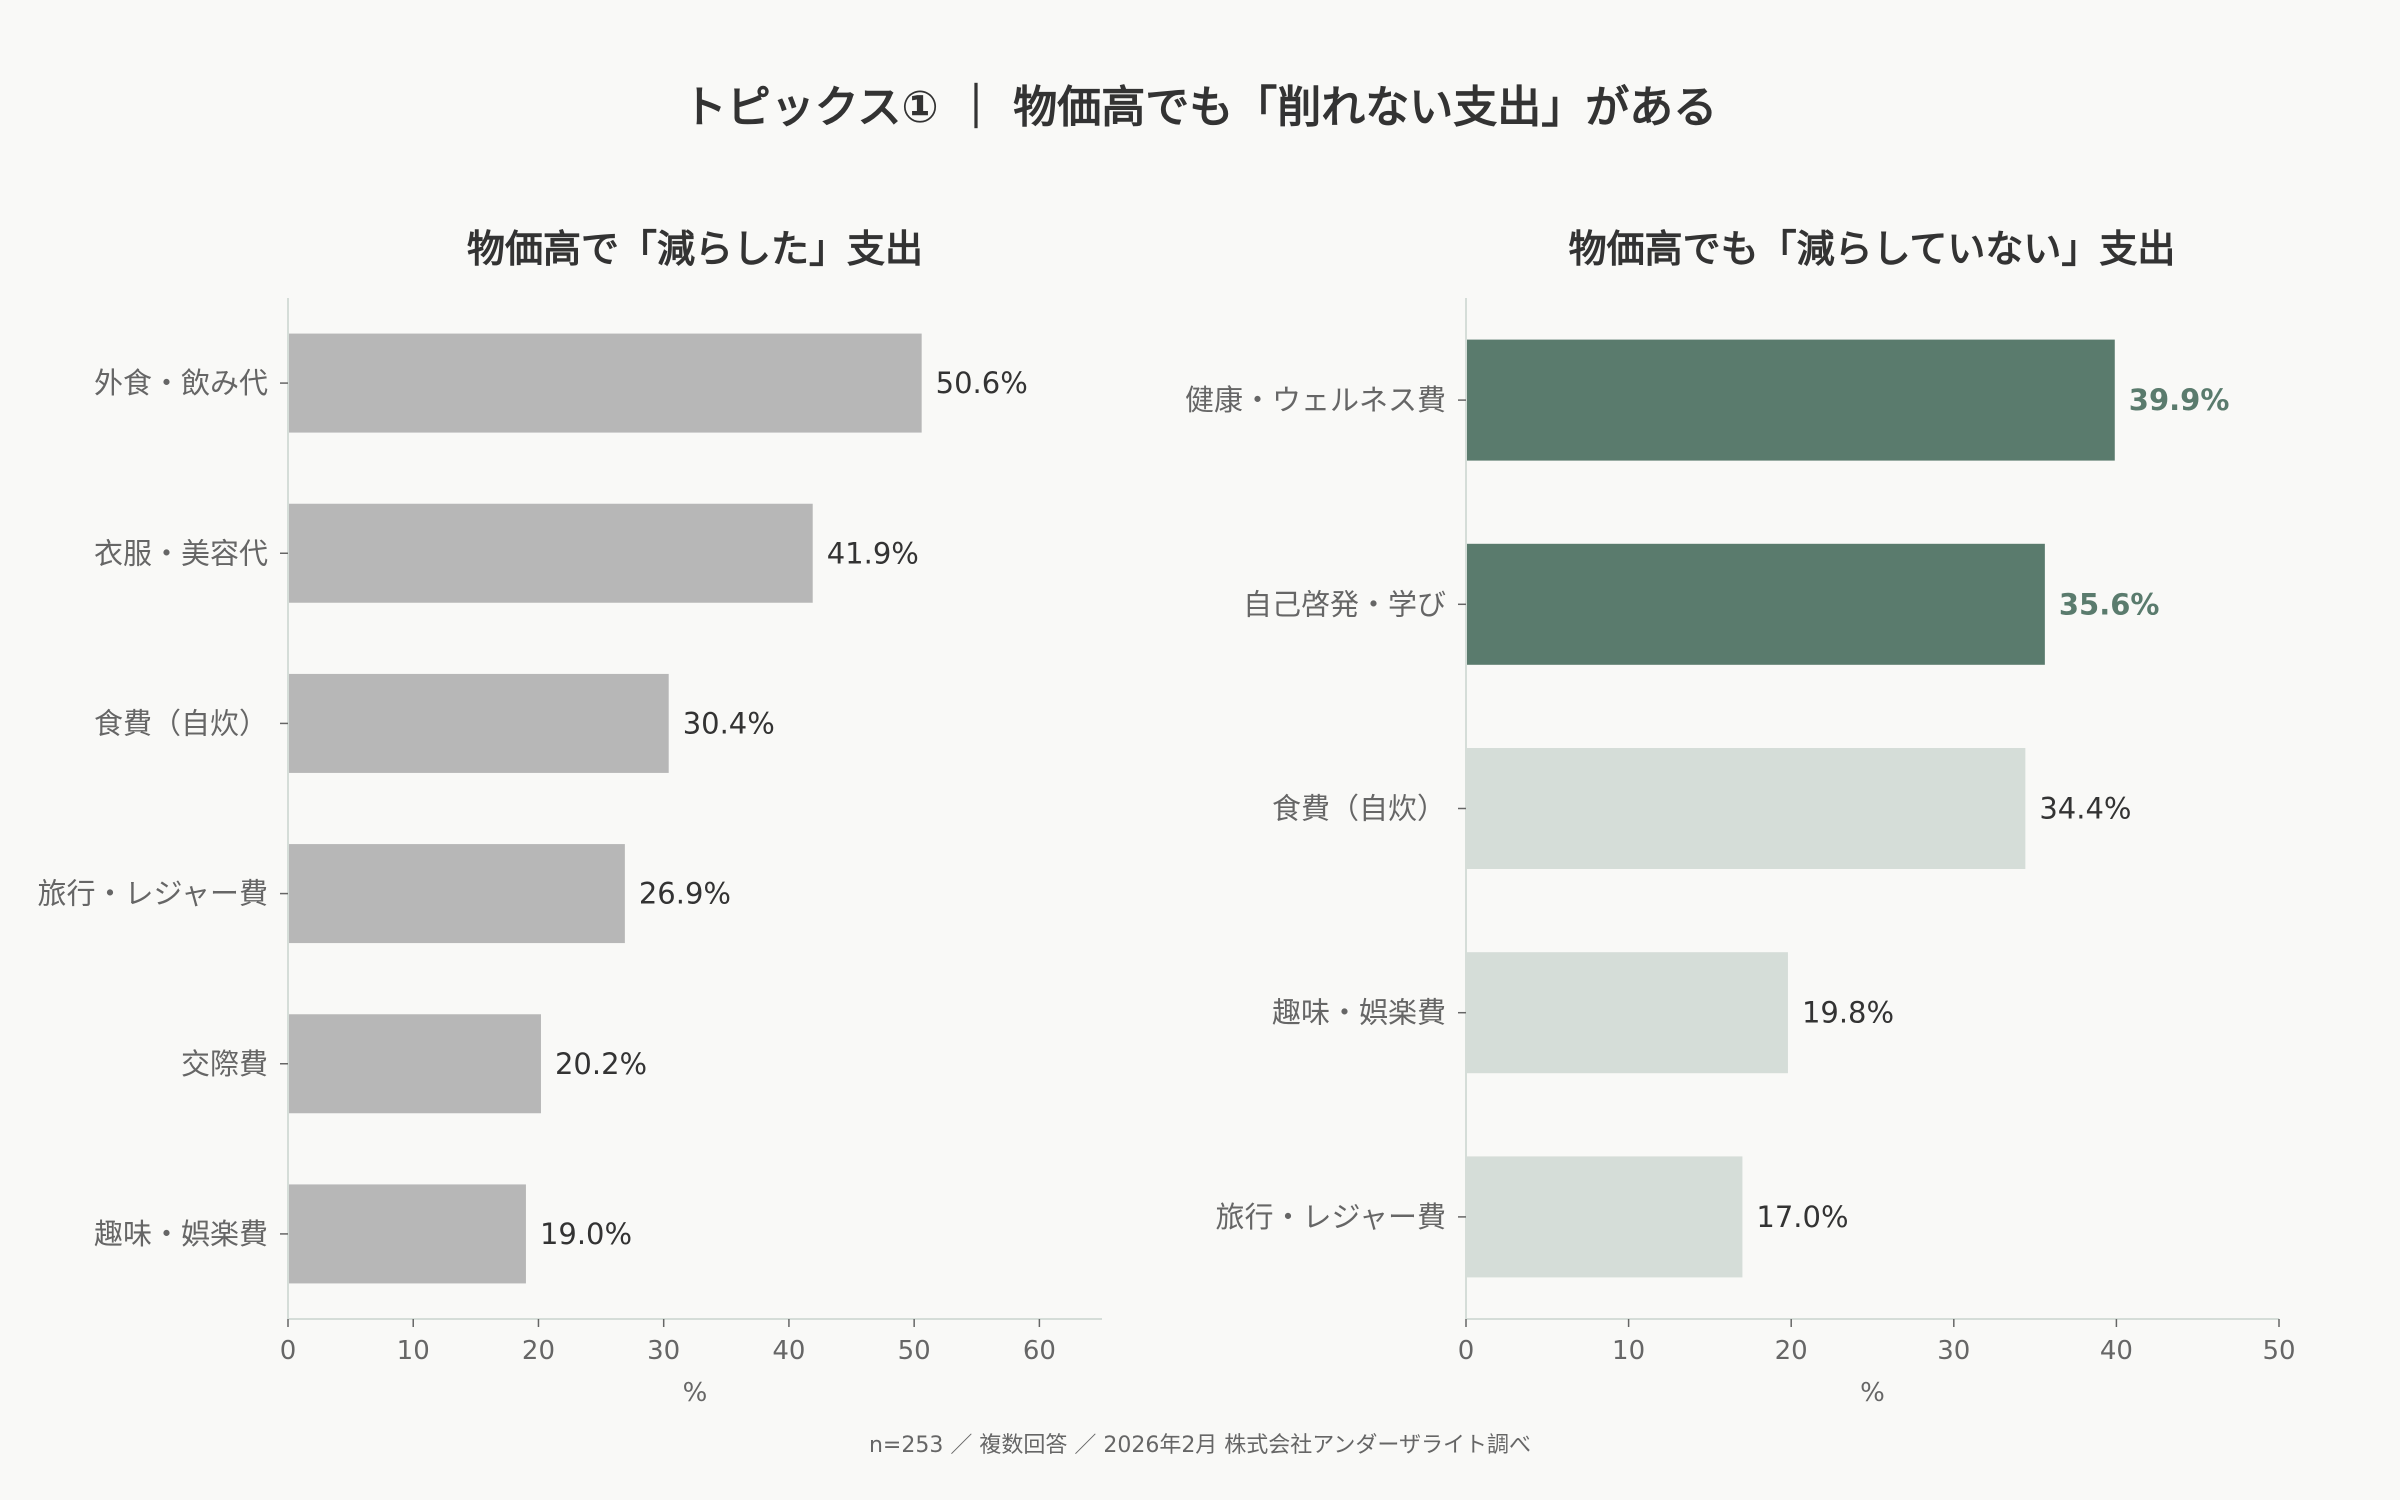 This screenshot has width=2400, height=1500. What do you see at coordinates (982, 383) in the screenshot?
I see `data-label: 50.6%` at bounding box center [982, 383].